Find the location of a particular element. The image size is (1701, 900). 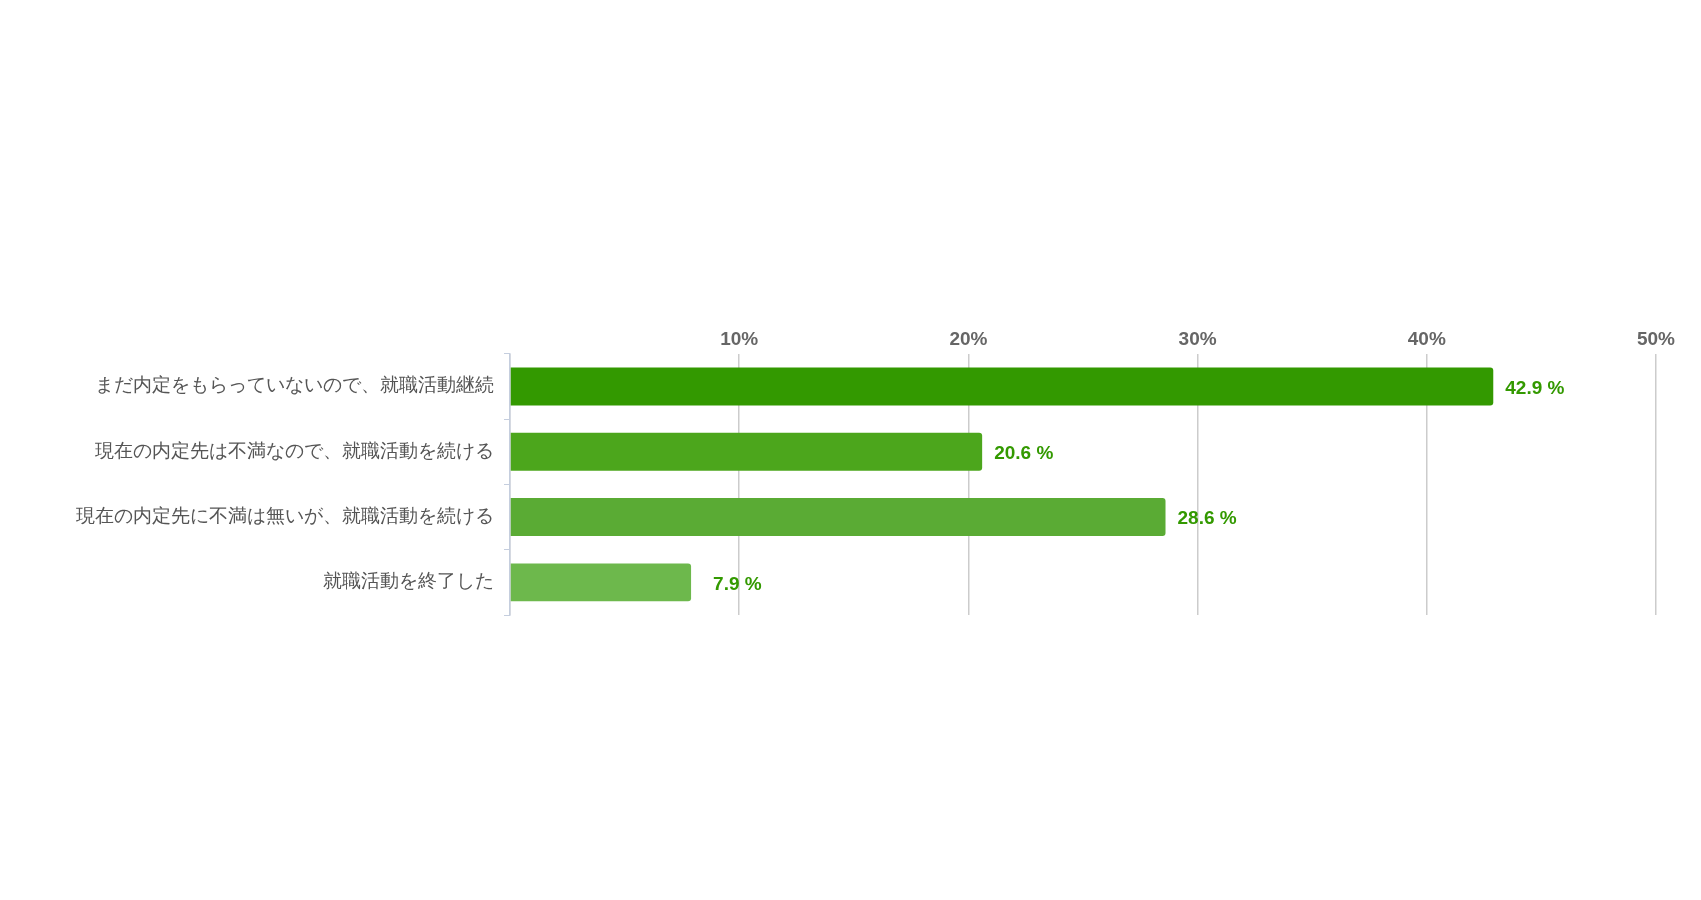

data-label: 28.6 % is located at coordinates (1207, 518).